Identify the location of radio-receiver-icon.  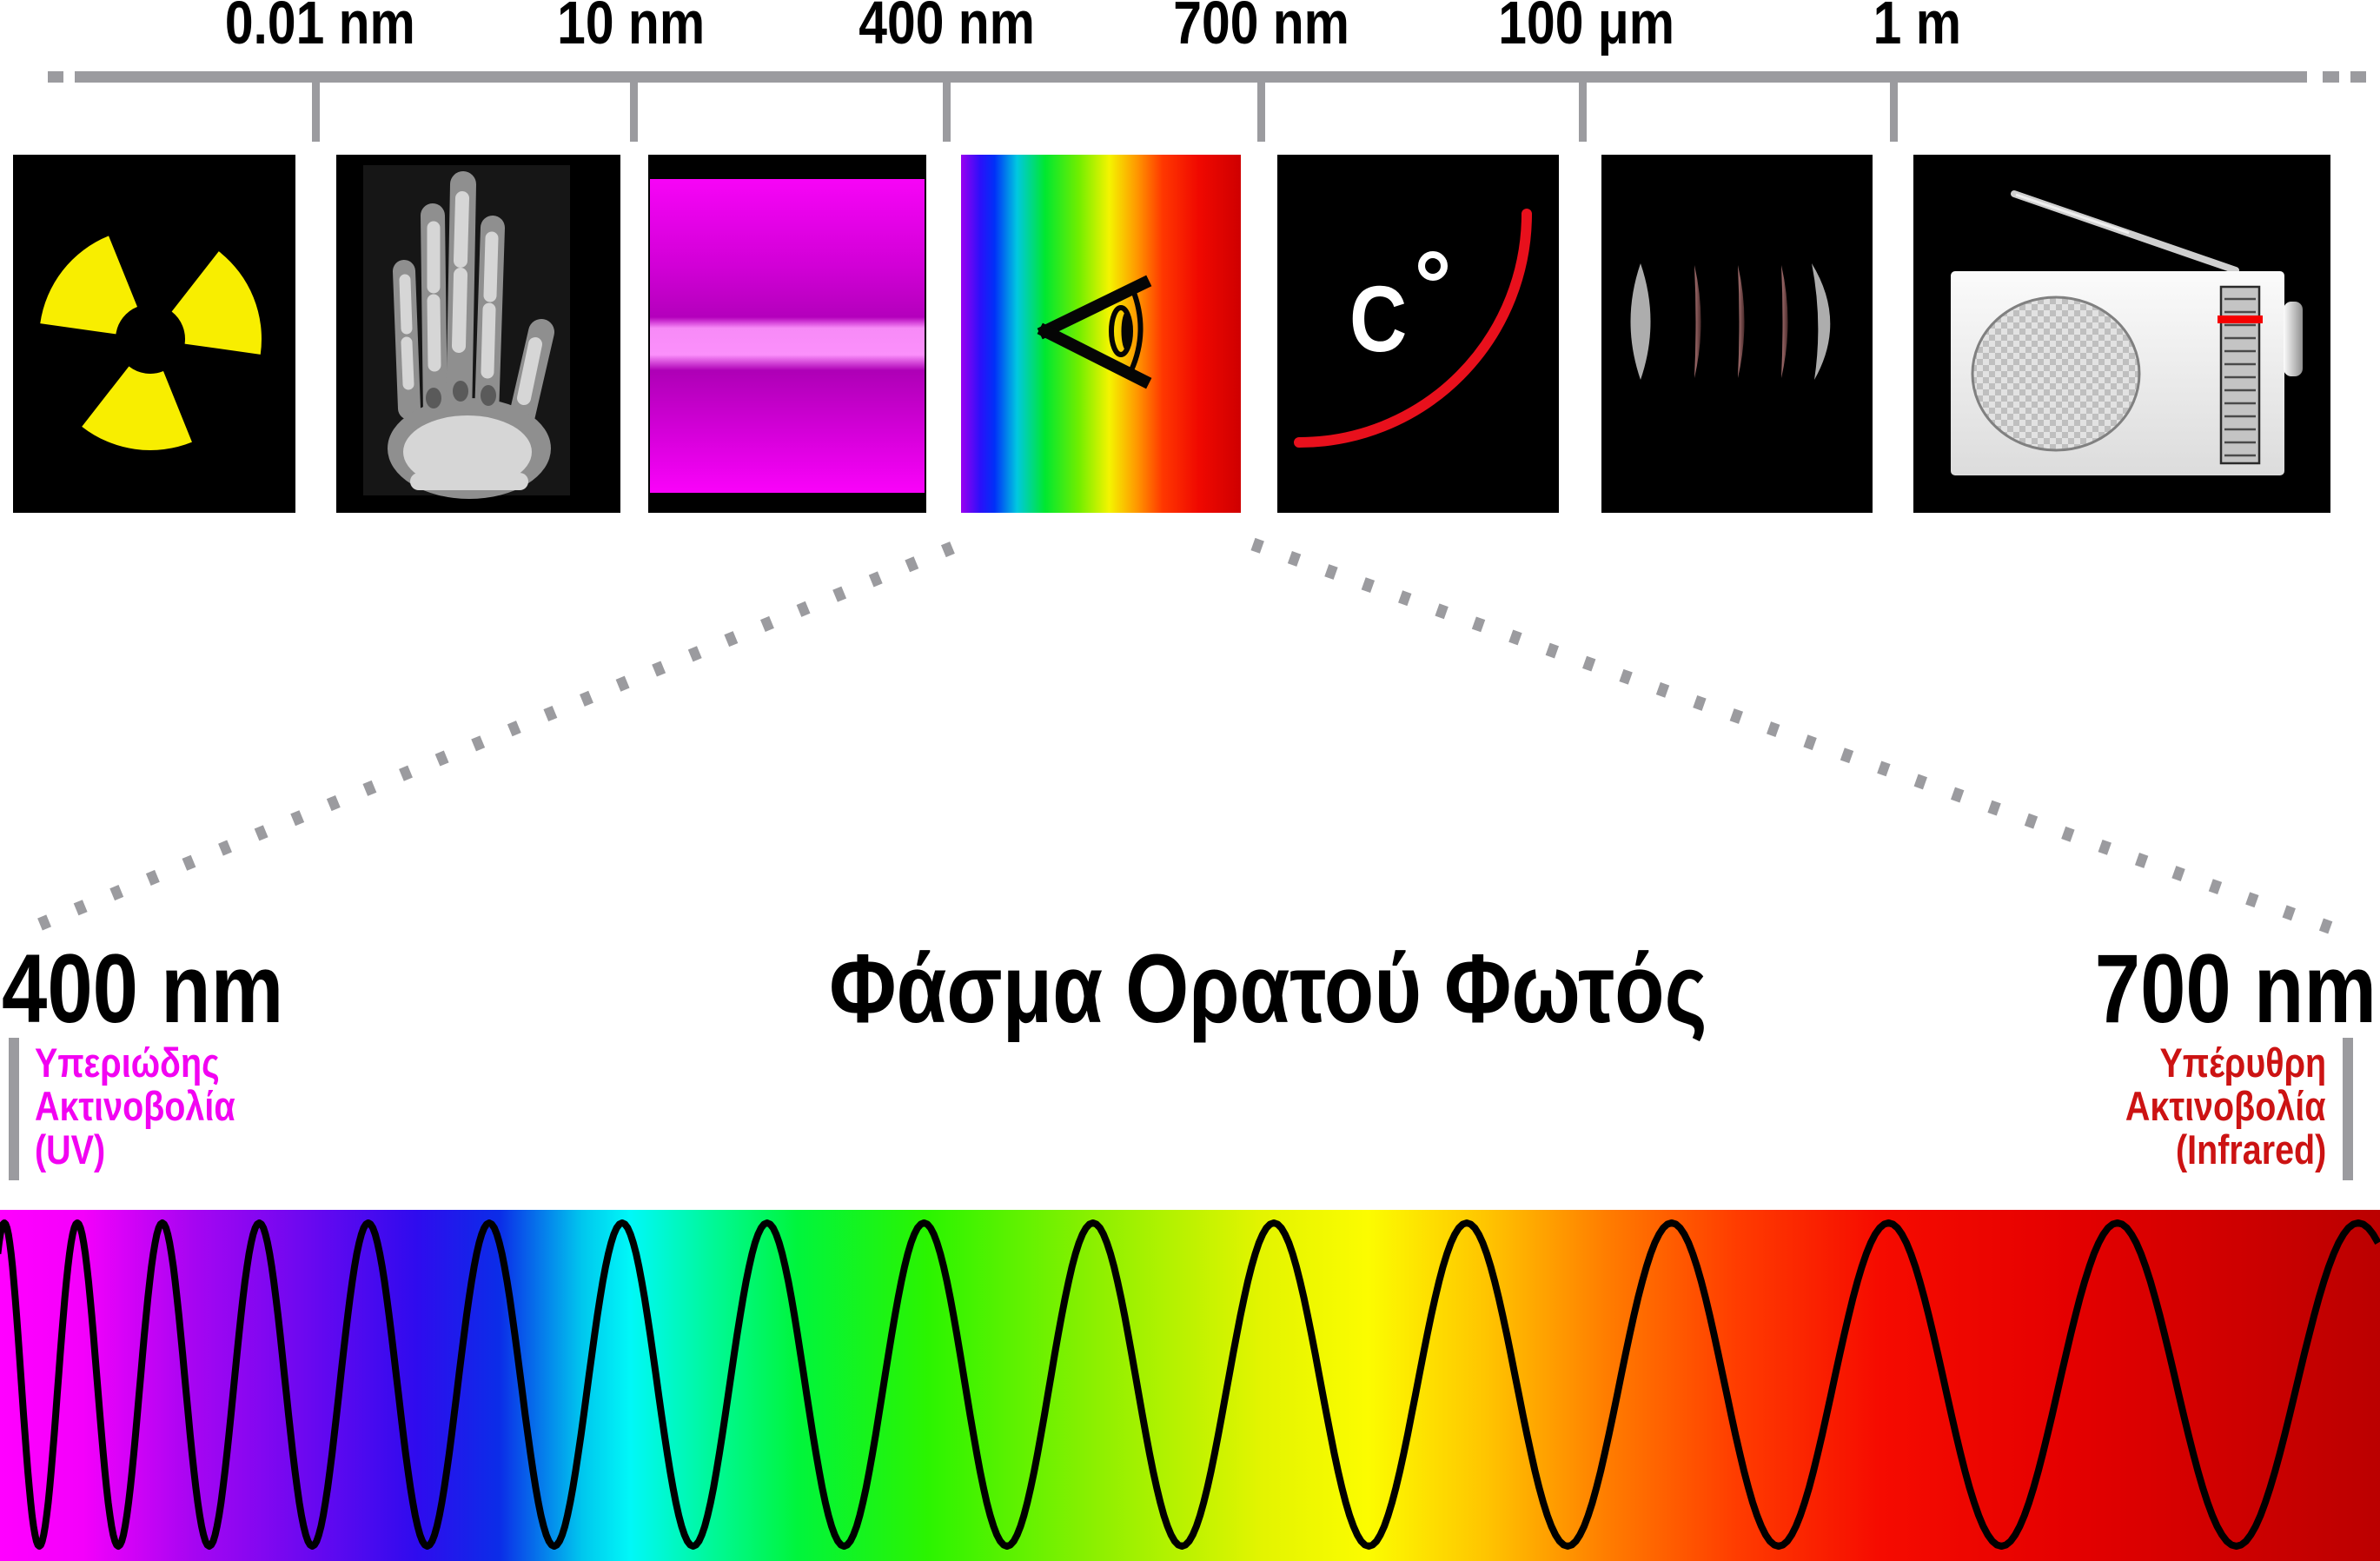
(2127, 332).